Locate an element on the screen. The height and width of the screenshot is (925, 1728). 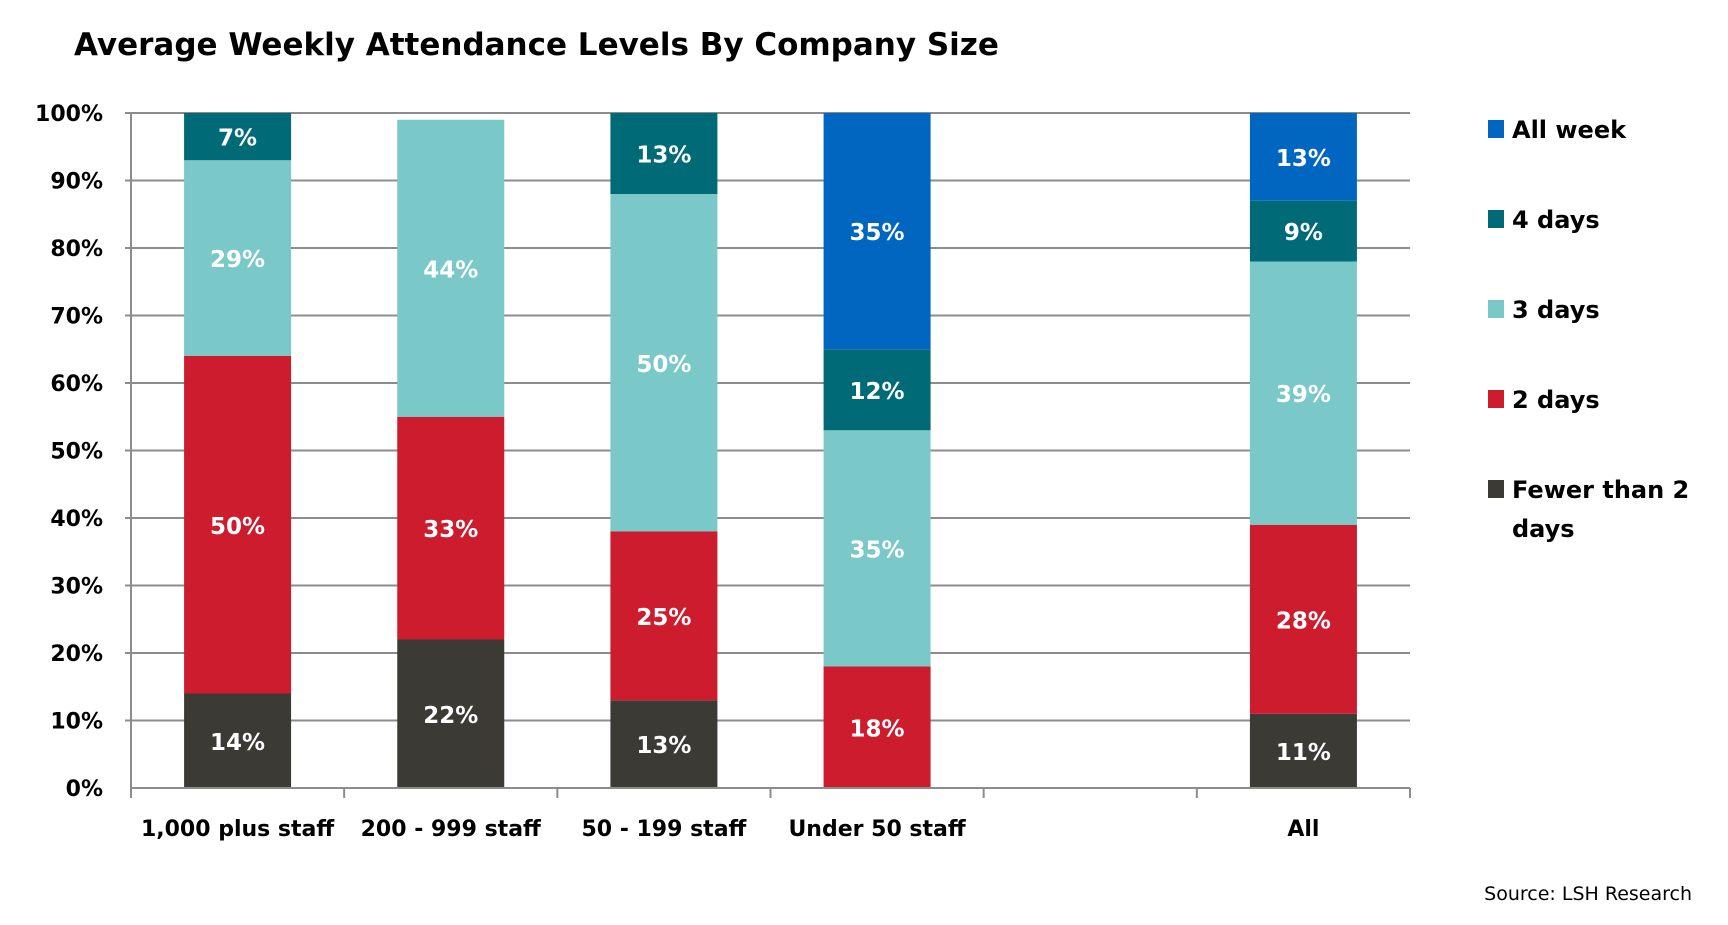
y-tick-label: 70% is located at coordinates (76, 317).